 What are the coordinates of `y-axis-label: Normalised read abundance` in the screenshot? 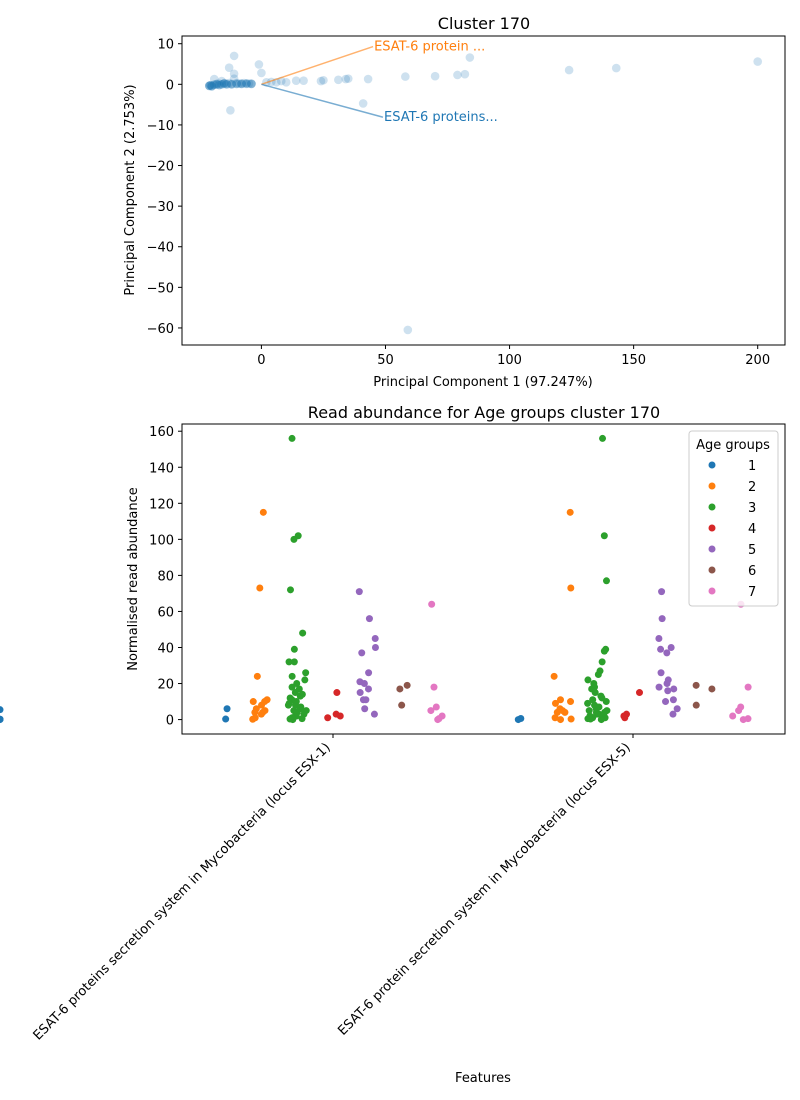 It's located at (133, 579).